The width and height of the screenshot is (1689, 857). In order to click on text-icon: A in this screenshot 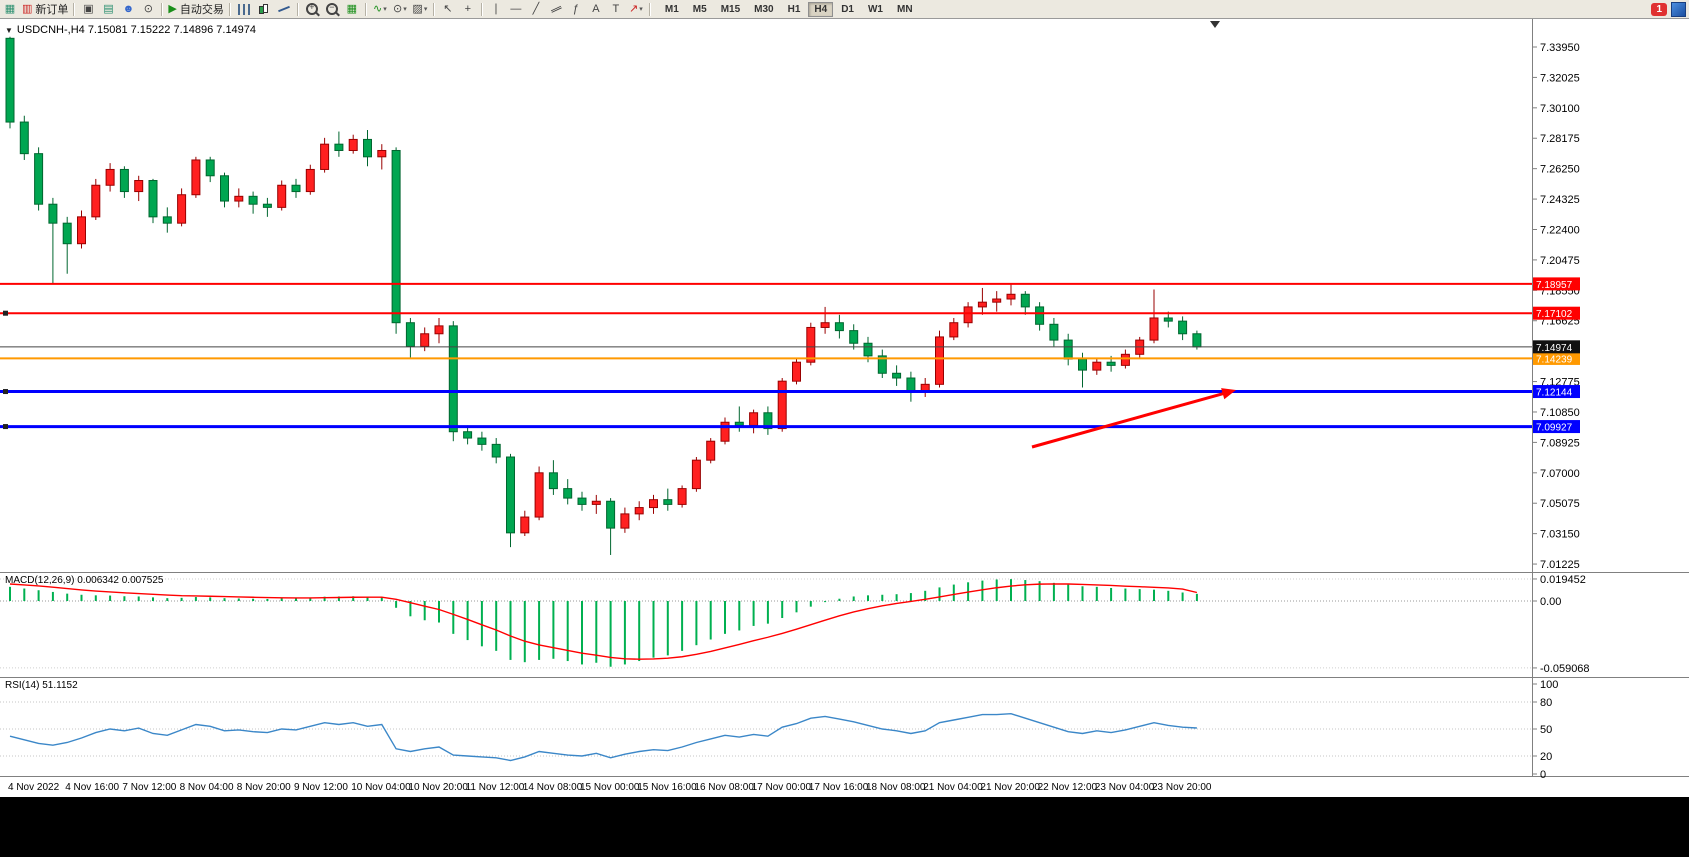, I will do `click(596, 8)`.